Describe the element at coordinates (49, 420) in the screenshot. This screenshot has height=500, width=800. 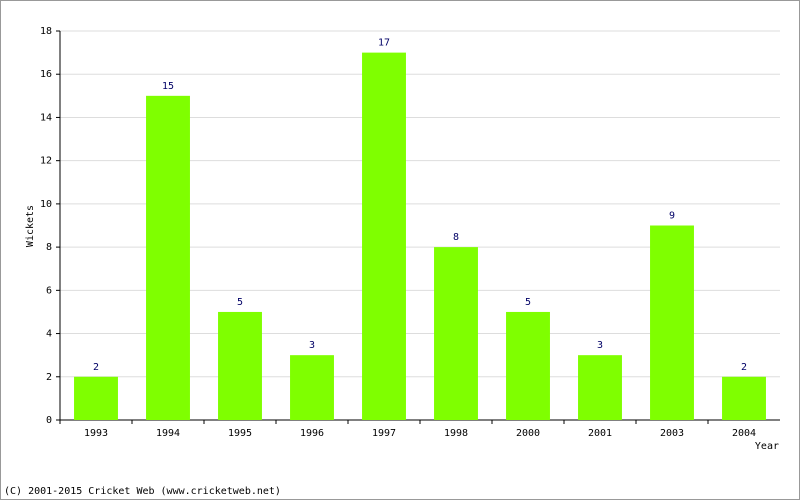
I see `y-tick-label: 0` at that location.